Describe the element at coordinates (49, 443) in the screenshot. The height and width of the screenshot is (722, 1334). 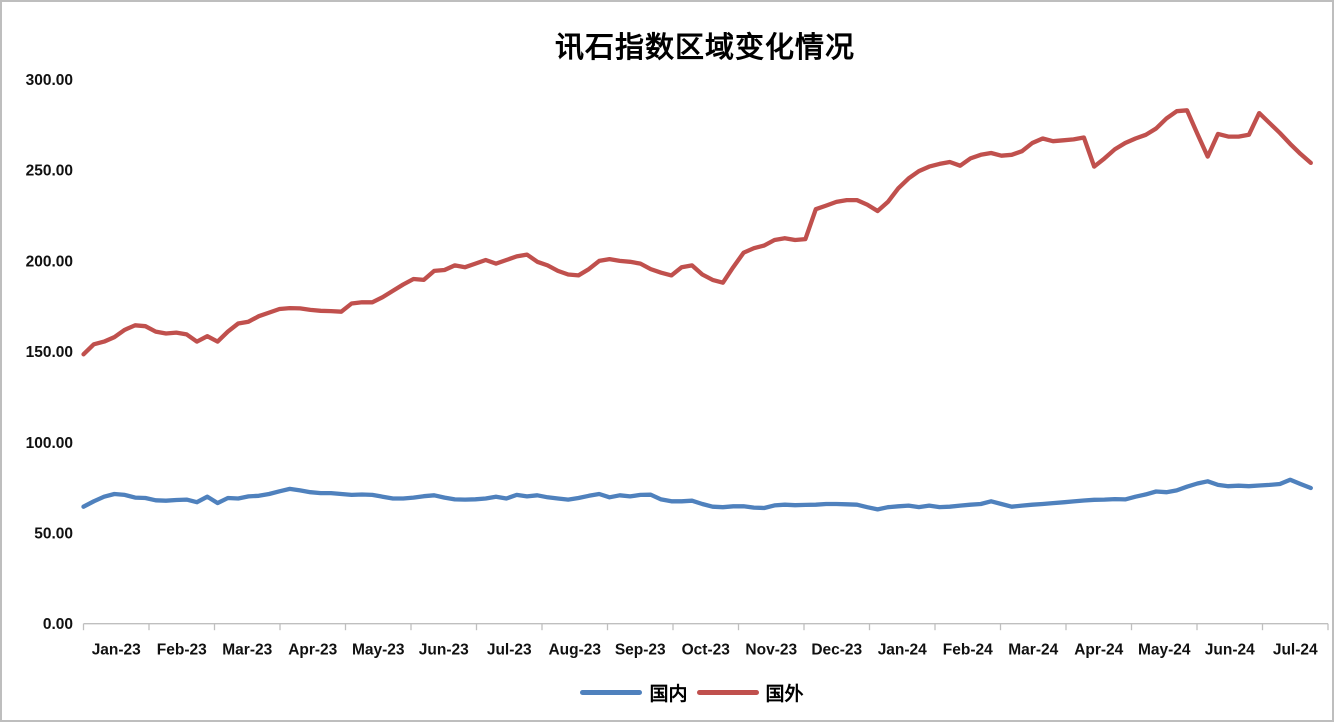
I see `y-tick-label: 100.00` at that location.